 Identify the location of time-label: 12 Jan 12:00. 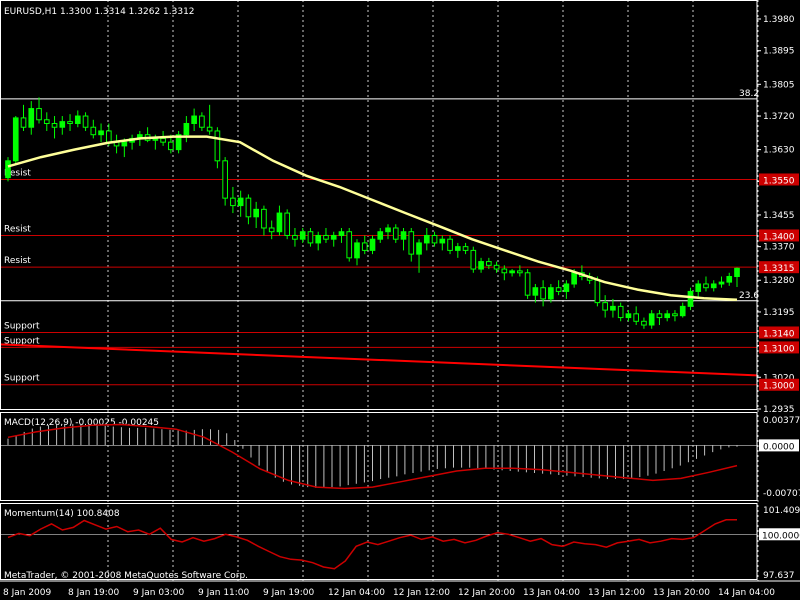
(421, 593).